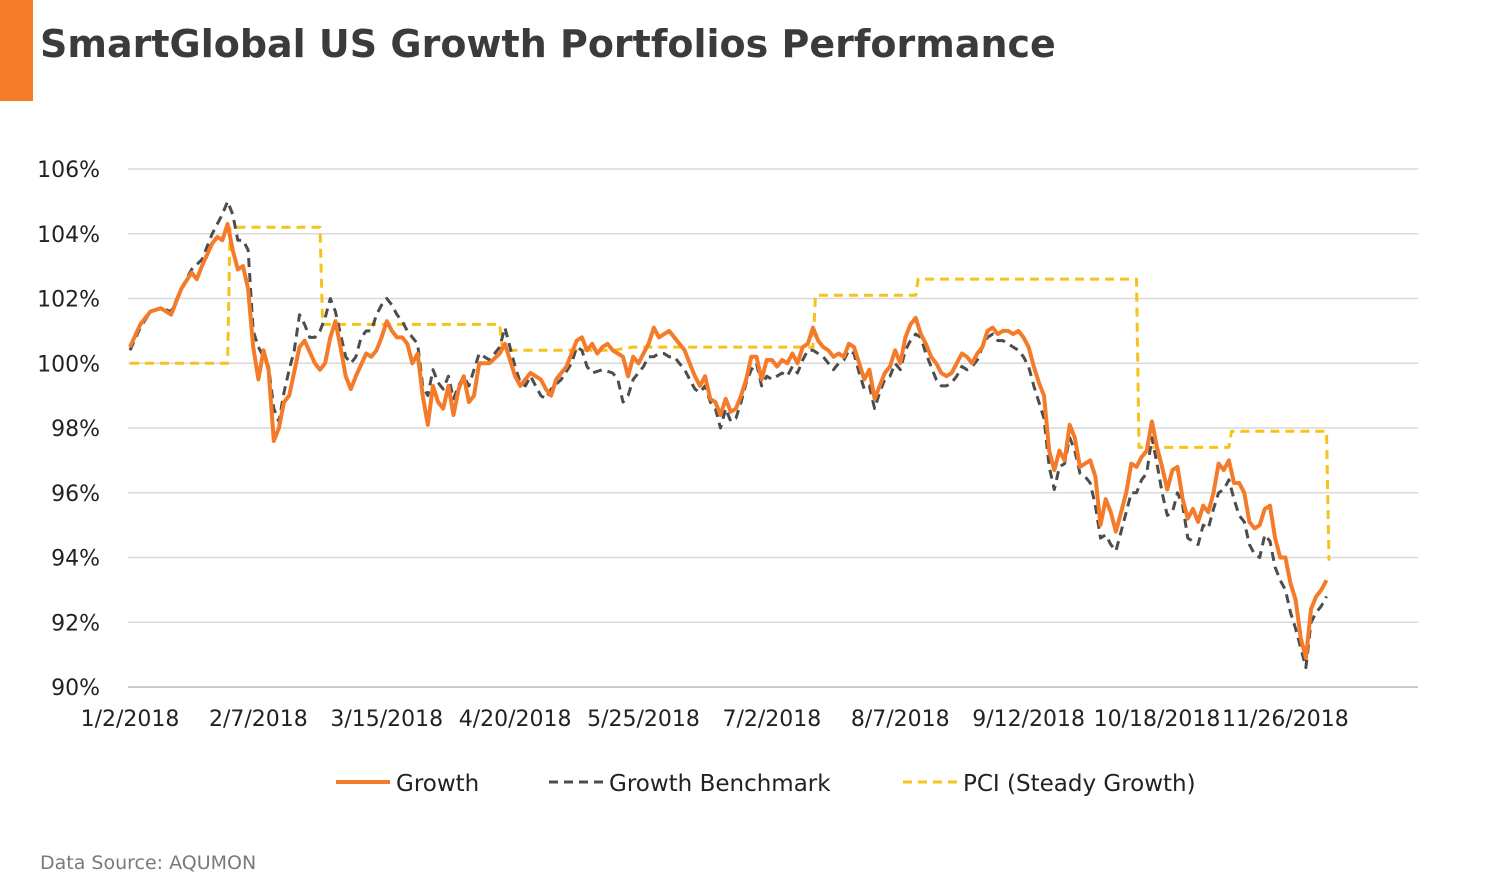  I want to click on x-tick-label: 7/2/2018, so click(771, 719).